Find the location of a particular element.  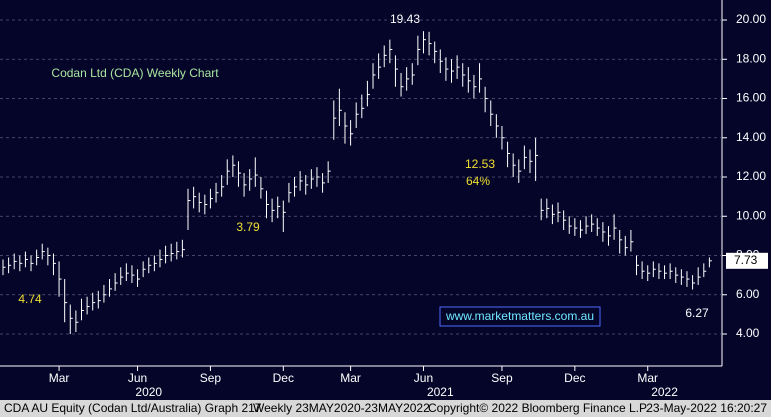

x-year-label: 2020 is located at coordinates (148, 392).